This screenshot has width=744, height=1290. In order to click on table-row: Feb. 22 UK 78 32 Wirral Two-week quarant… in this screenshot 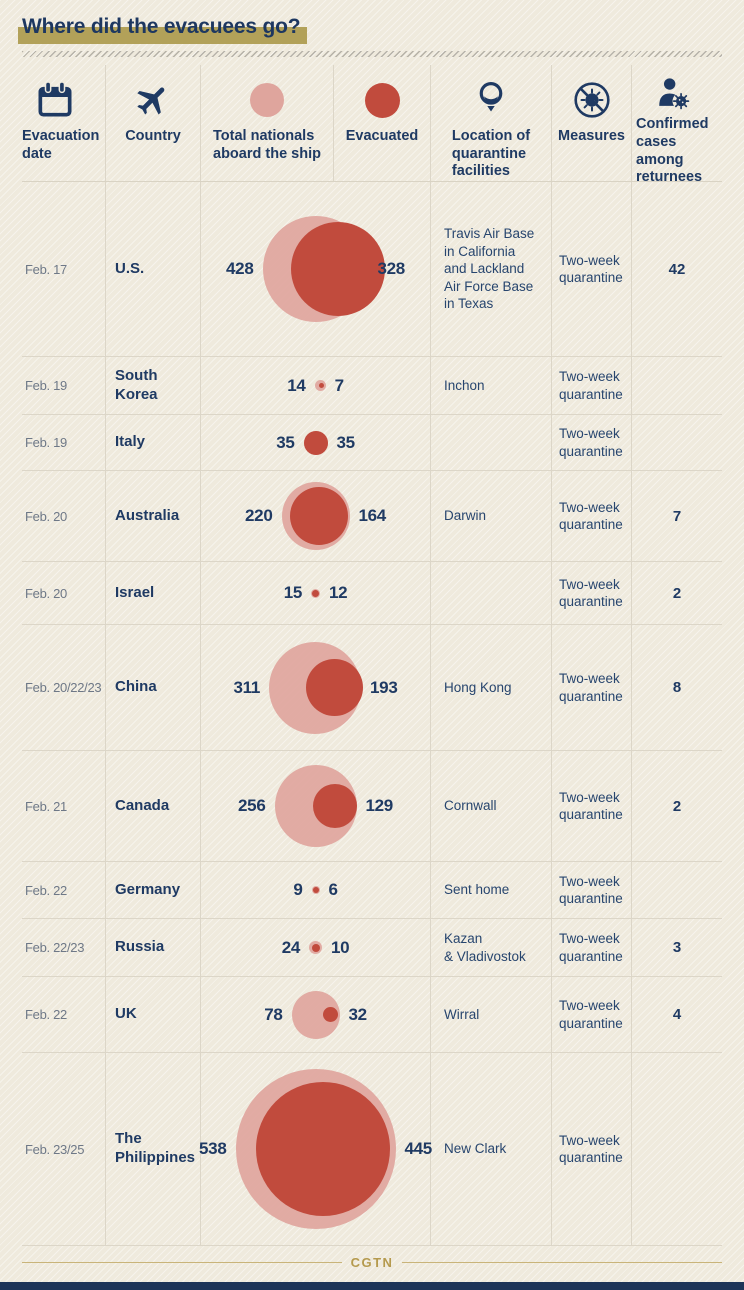, I will do `click(372, 1015)`.